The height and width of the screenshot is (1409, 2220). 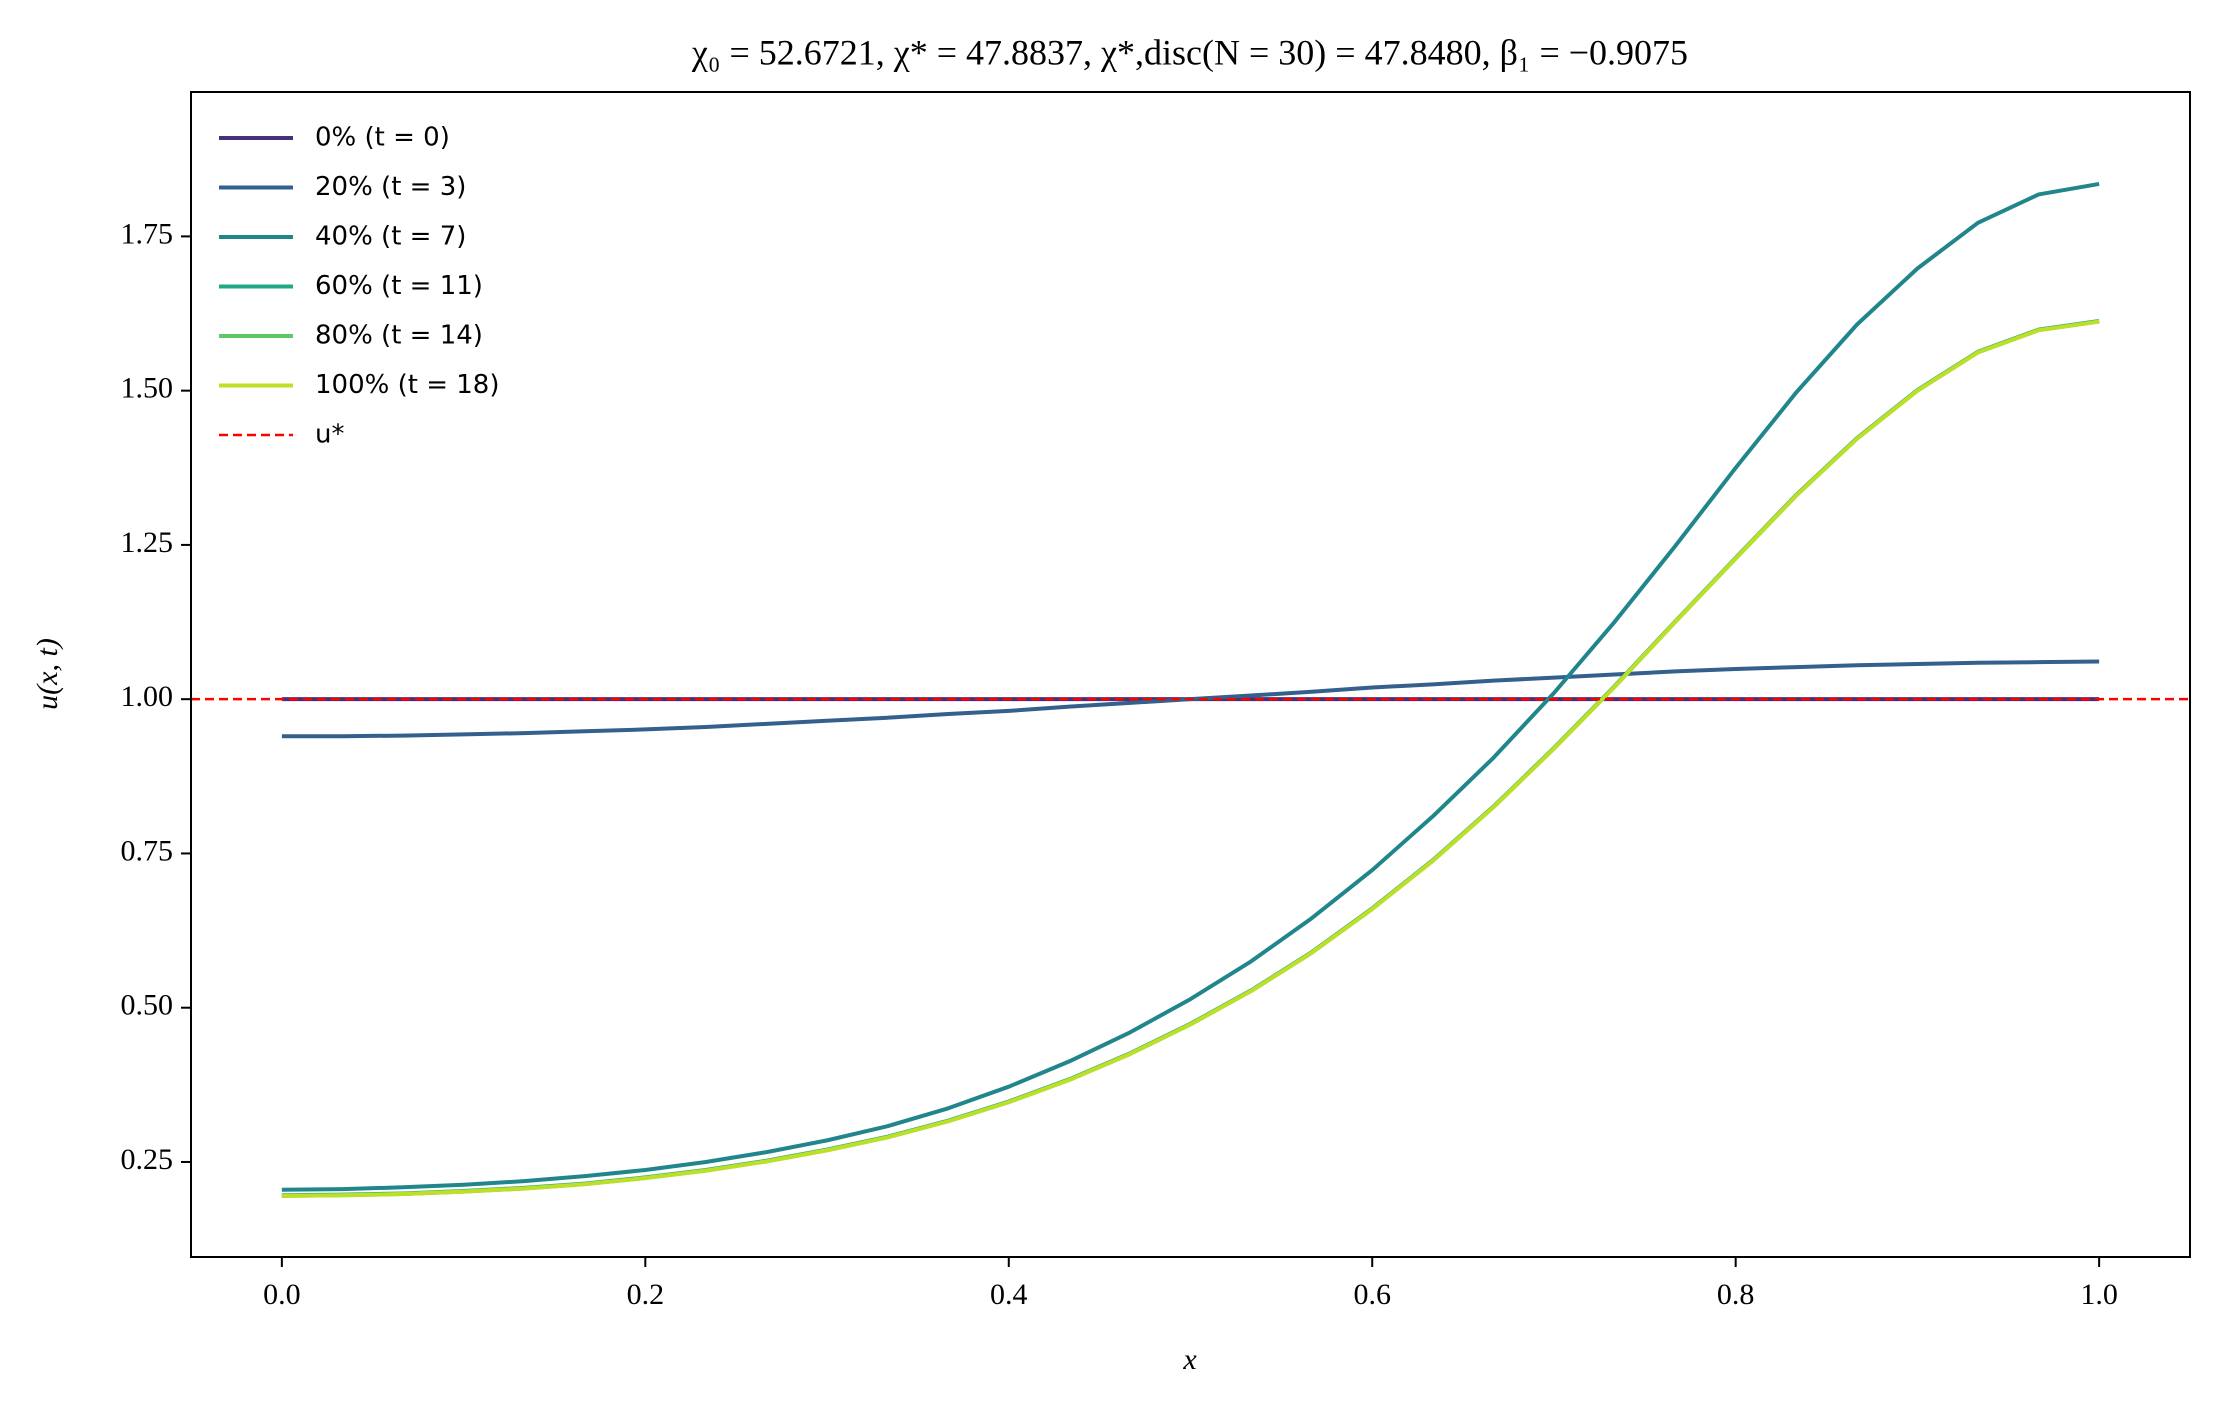 What do you see at coordinates (390, 237) in the screenshot?
I see `legend-label: 40% (t = 7)` at bounding box center [390, 237].